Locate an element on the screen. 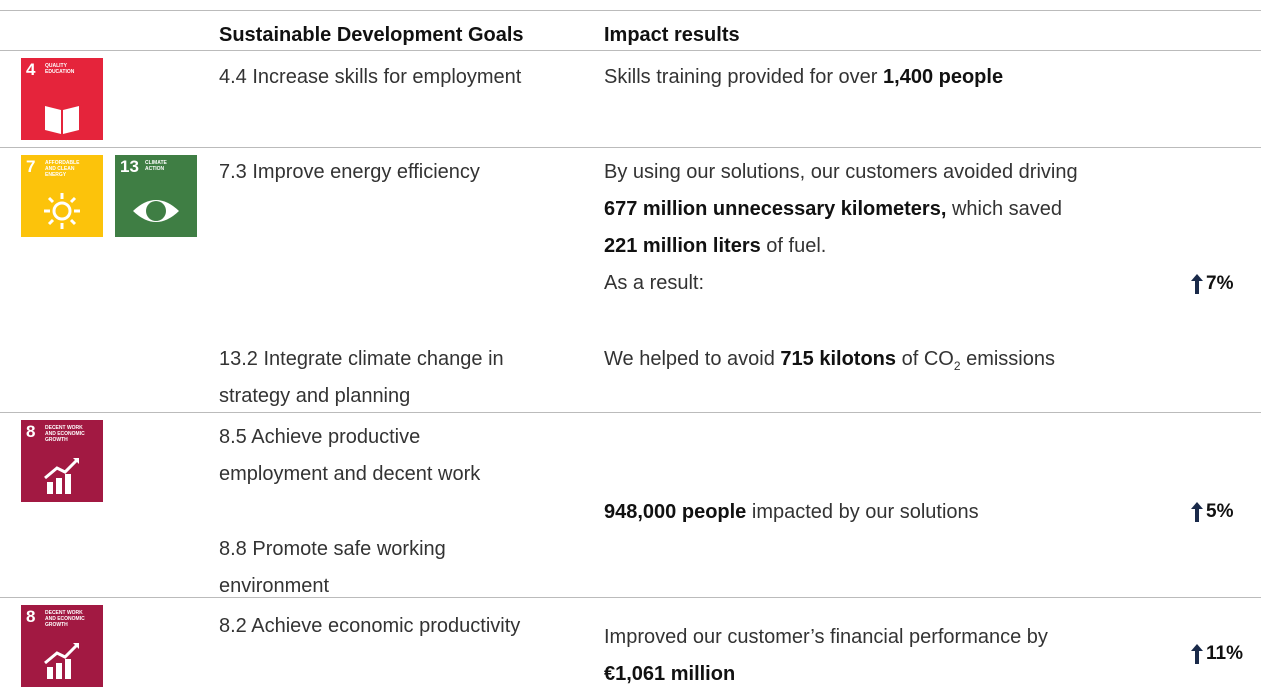 The image size is (1261, 694). impact-highlight: 221 million liters is located at coordinates (682, 246).